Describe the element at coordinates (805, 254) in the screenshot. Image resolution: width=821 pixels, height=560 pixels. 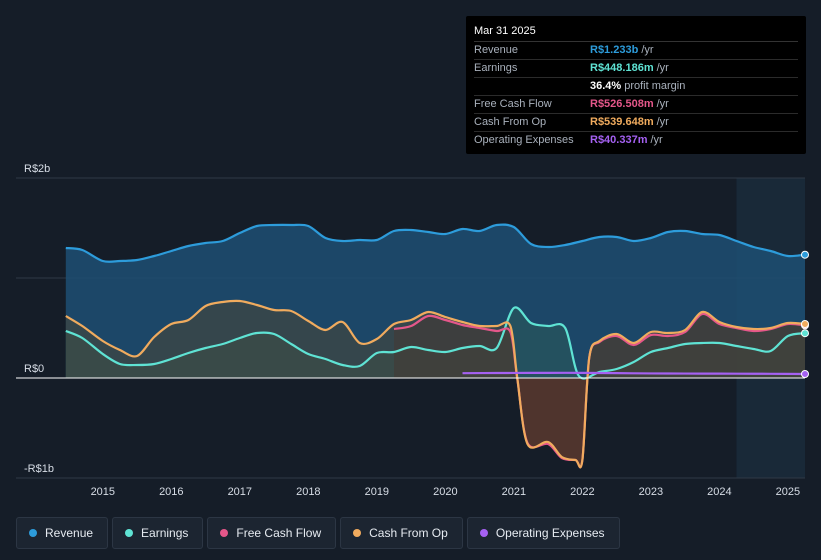
I see `revenue-end-marker` at that location.